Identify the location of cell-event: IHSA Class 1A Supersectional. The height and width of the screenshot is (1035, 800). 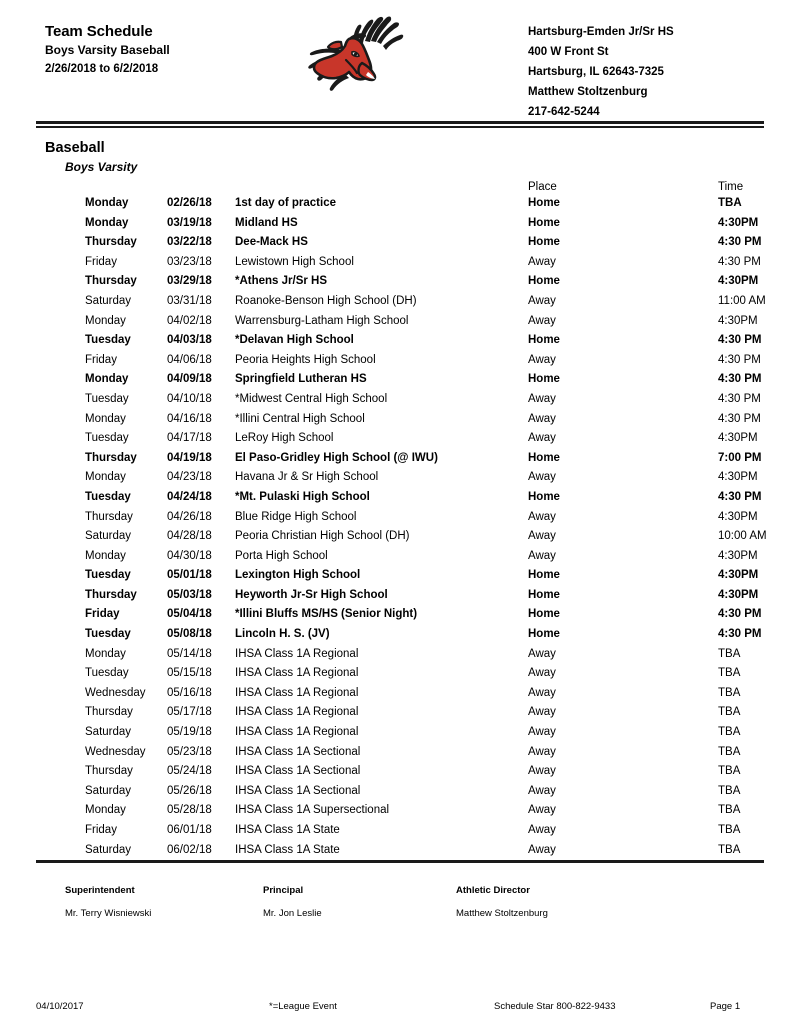
(312, 810).